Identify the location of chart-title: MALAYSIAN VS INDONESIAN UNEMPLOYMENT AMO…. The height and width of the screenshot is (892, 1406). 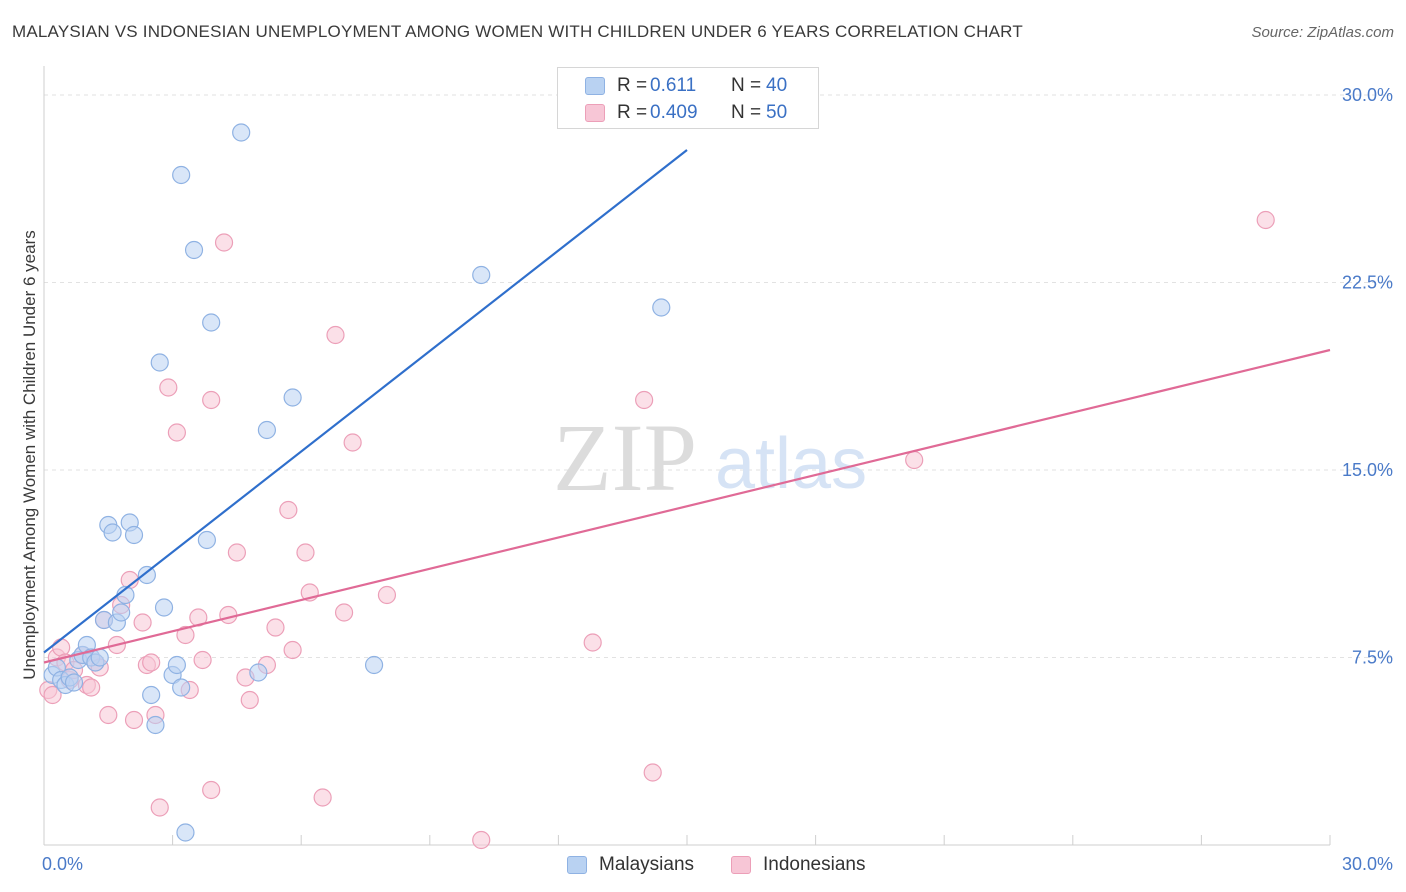
(517, 31).